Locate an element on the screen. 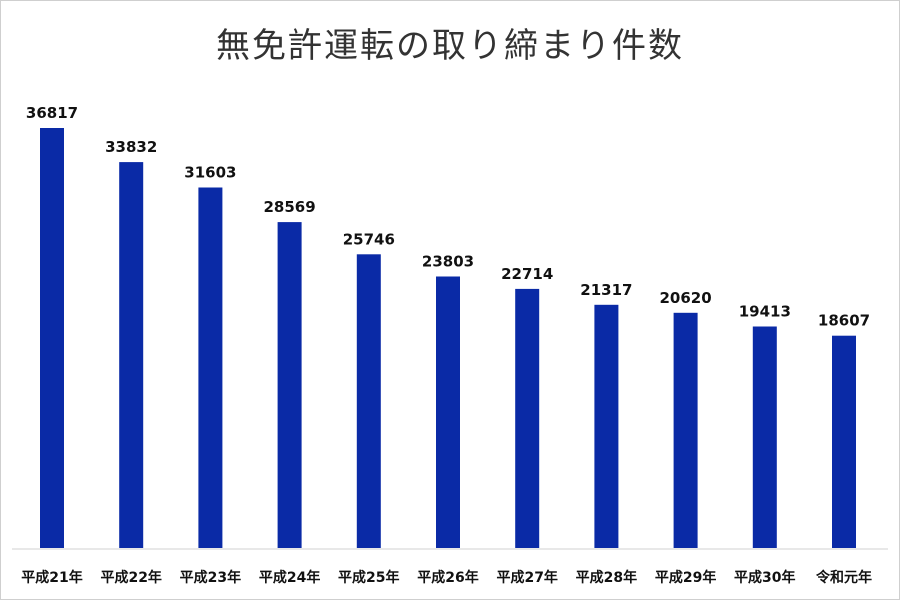 This screenshot has width=900, height=600. x-tick-label-8: 平成29年 is located at coordinates (685, 577).